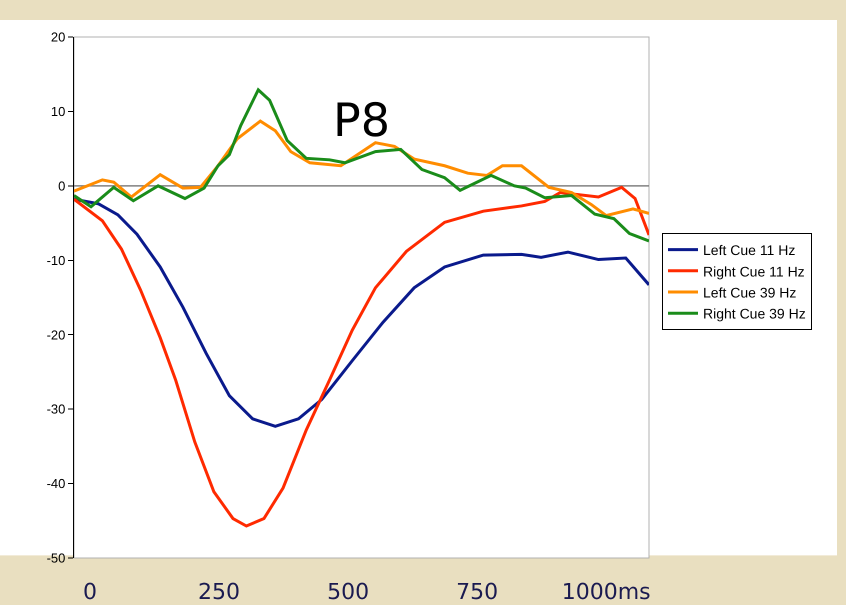  What do you see at coordinates (56, 558) in the screenshot?
I see `y-tick-label: -50` at bounding box center [56, 558].